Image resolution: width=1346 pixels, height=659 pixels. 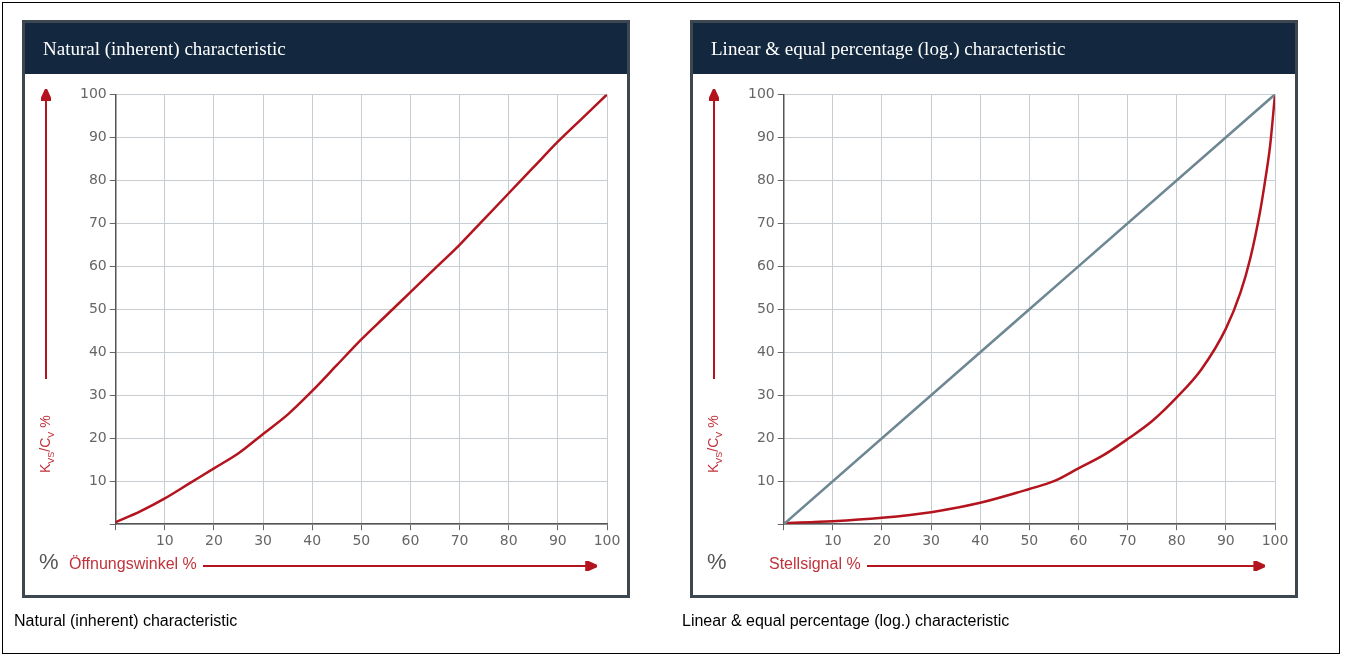 What do you see at coordinates (994, 48) in the screenshot?
I see `chart-title: Linear & equal percentage (log.) characteristic` at bounding box center [994, 48].